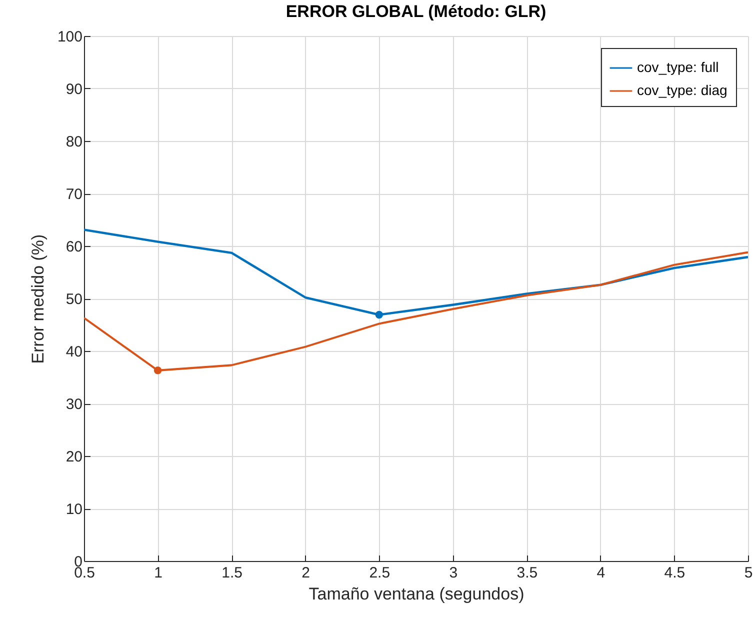 The image size is (755, 628). What do you see at coordinates (158, 573) in the screenshot?
I see `x-tick-label: 1` at bounding box center [158, 573].